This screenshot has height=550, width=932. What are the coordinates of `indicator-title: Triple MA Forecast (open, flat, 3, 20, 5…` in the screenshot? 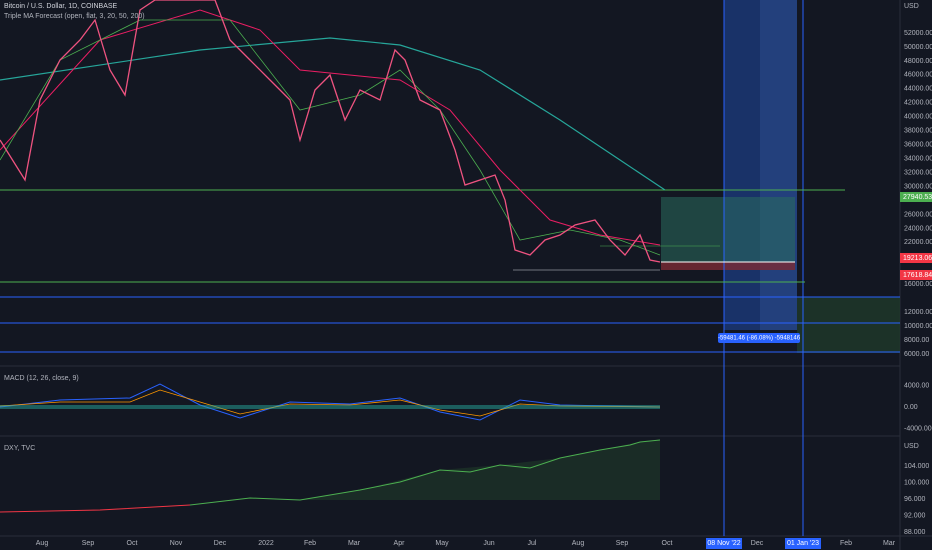 It's located at (74, 16).